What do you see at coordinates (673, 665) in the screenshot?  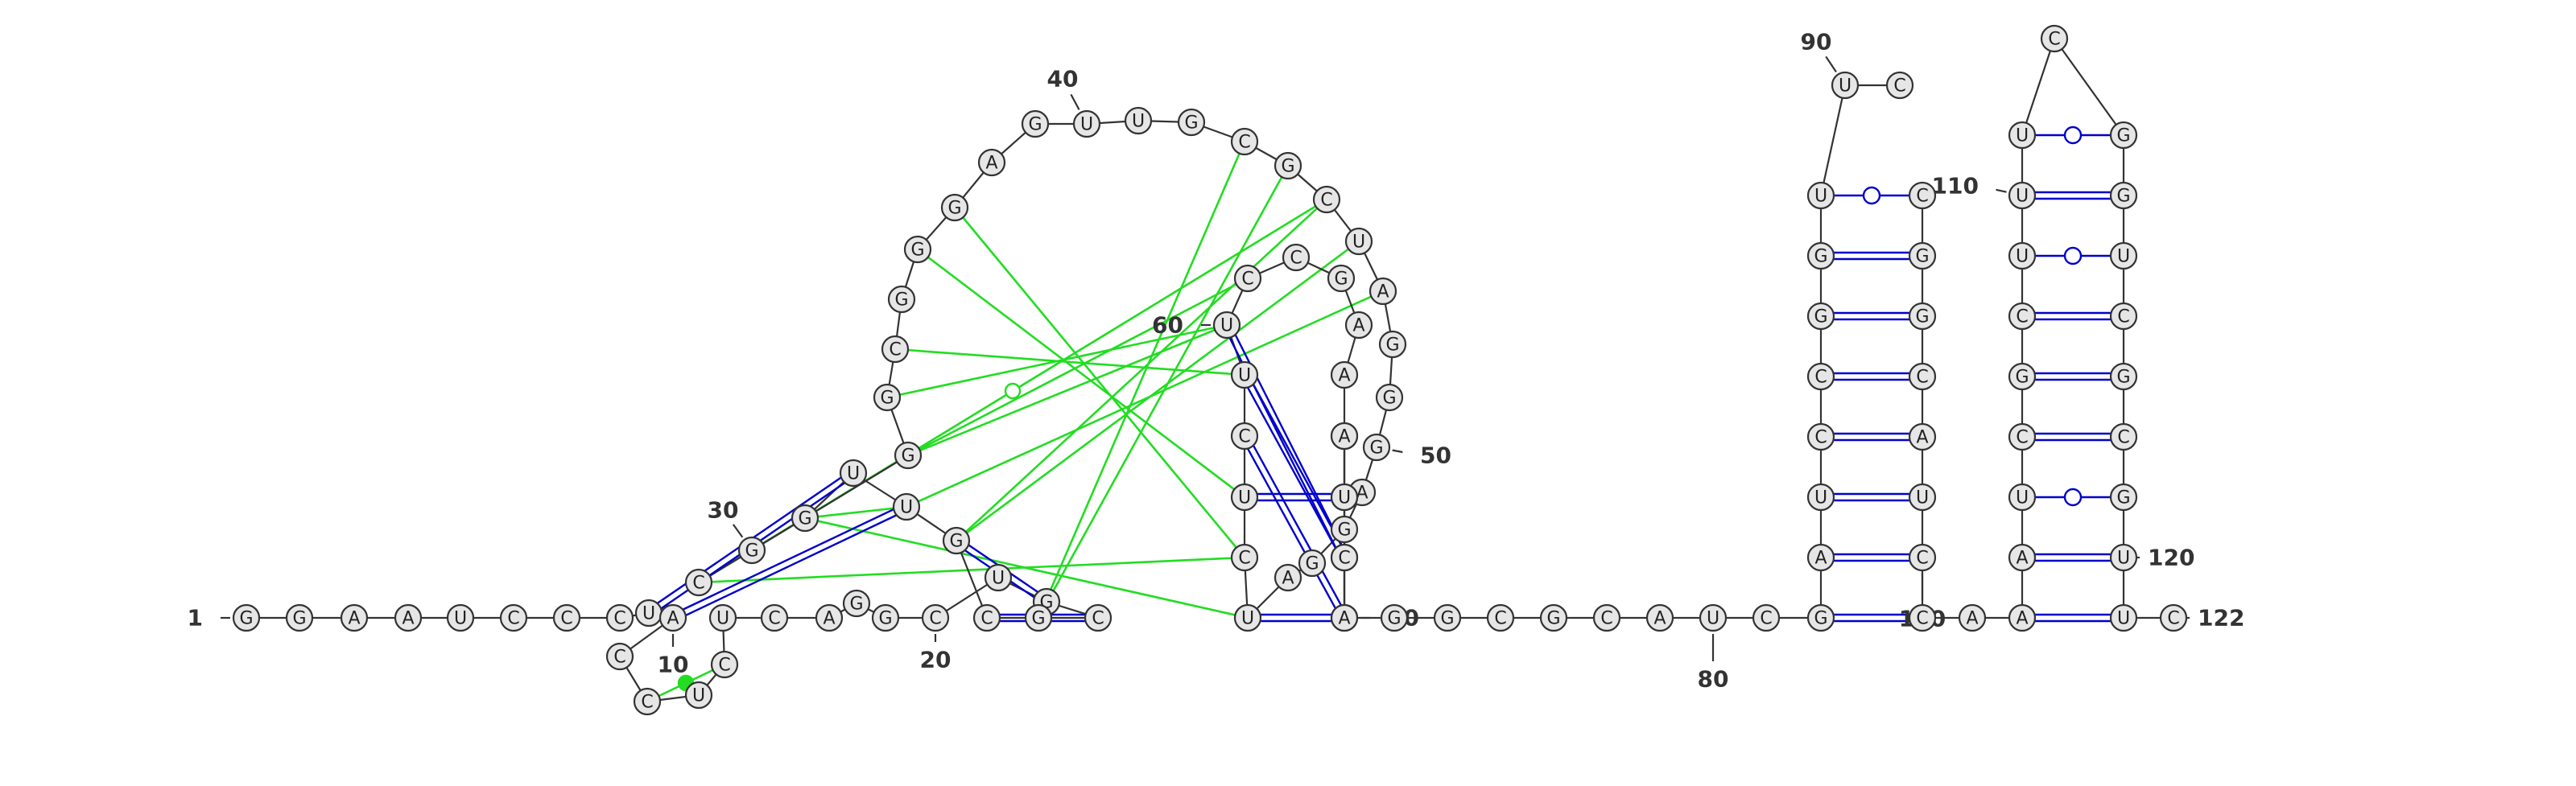 I see `position-label: 10` at bounding box center [673, 665].